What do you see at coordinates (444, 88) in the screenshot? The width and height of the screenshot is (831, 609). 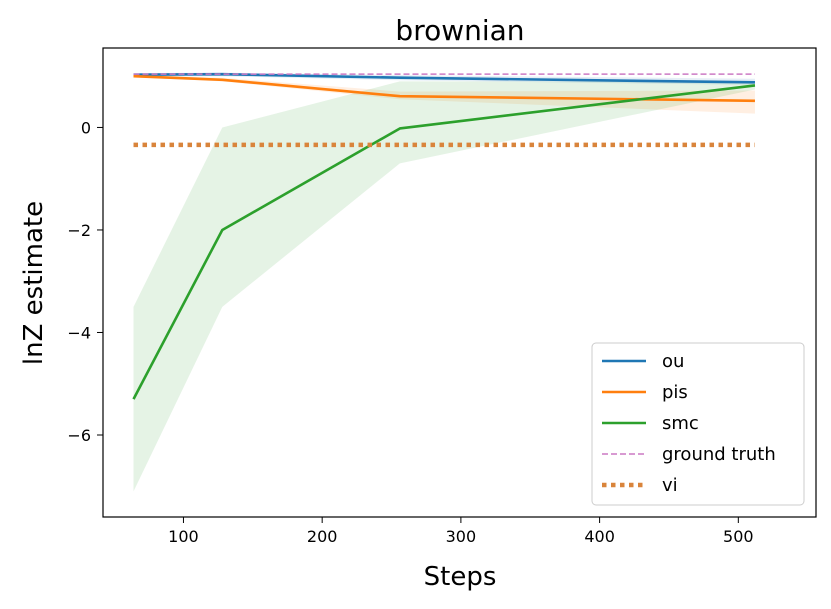 I see `line-pis` at bounding box center [444, 88].